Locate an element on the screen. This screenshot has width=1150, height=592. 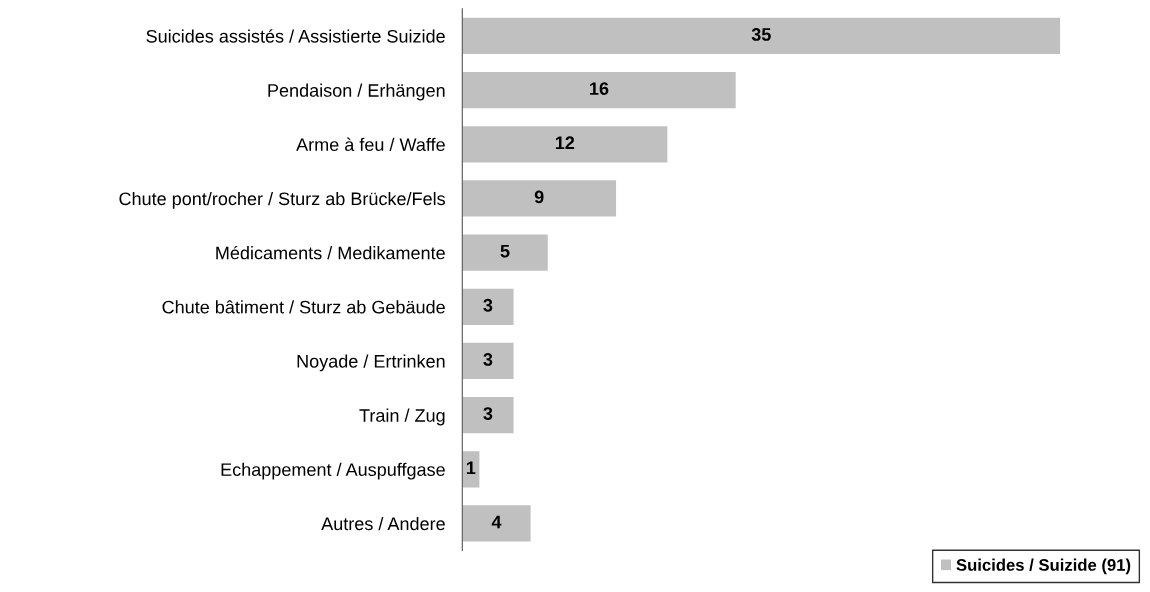
data-label: 1 is located at coordinates (471, 467).